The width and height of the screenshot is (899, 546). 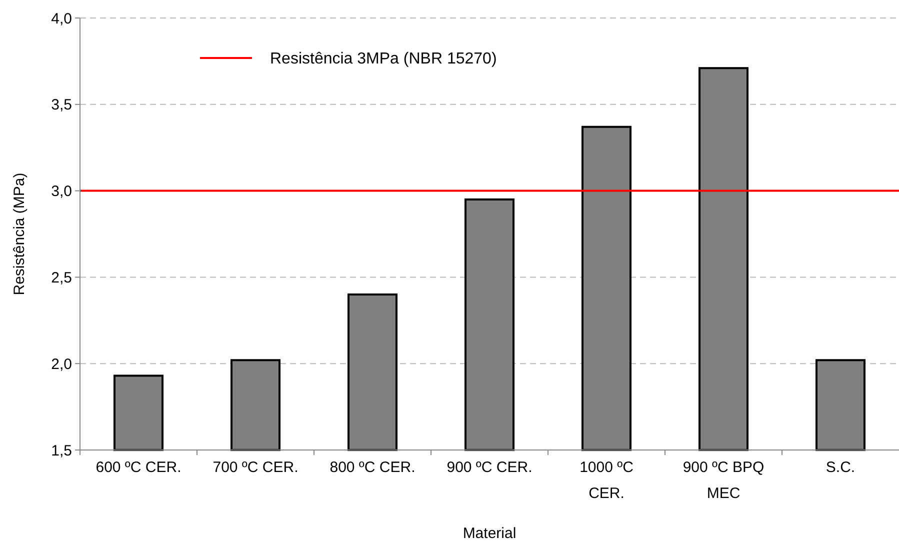 I want to click on y-tick-label: 2,0, so click(x=61, y=364).